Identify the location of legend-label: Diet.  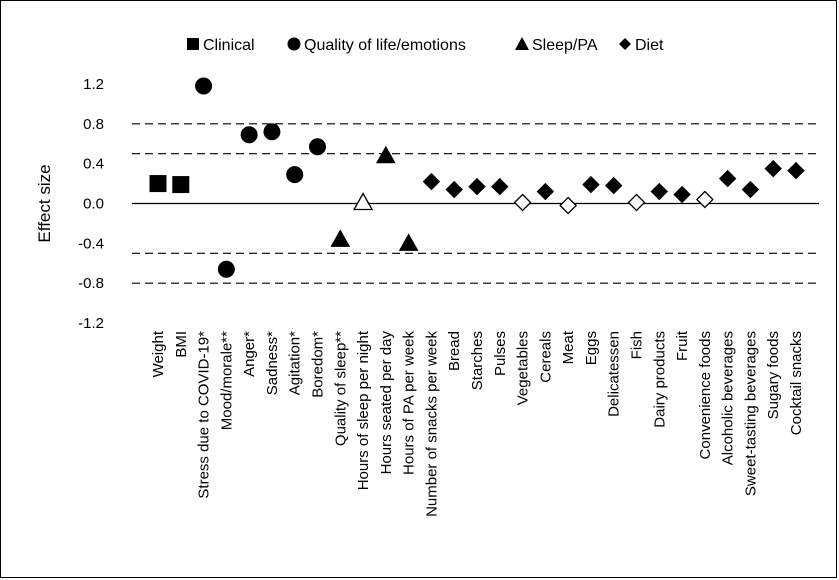
(649, 45).